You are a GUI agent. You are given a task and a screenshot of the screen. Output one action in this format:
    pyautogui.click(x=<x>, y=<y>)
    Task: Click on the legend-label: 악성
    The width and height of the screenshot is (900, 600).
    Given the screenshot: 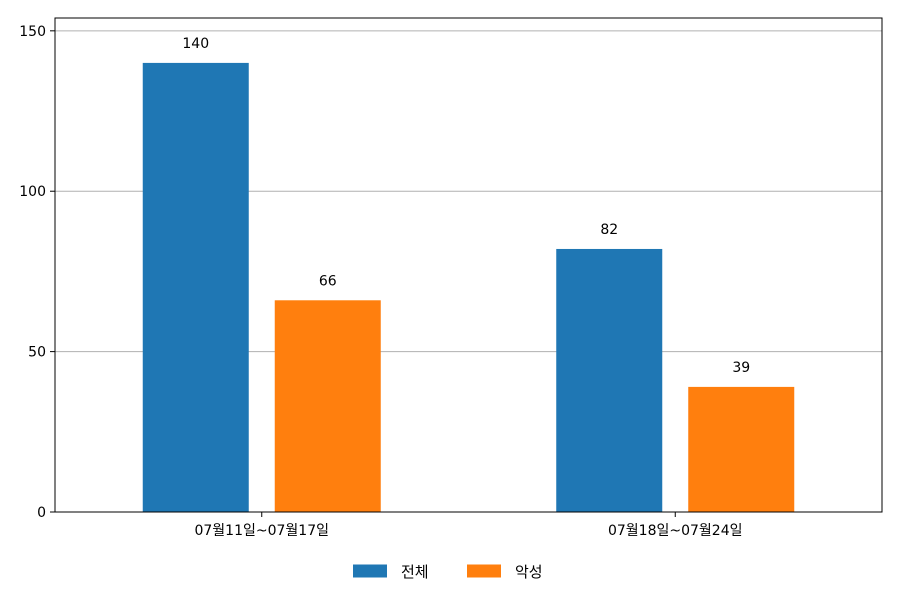 What is the action you would take?
    pyautogui.click(x=529, y=572)
    